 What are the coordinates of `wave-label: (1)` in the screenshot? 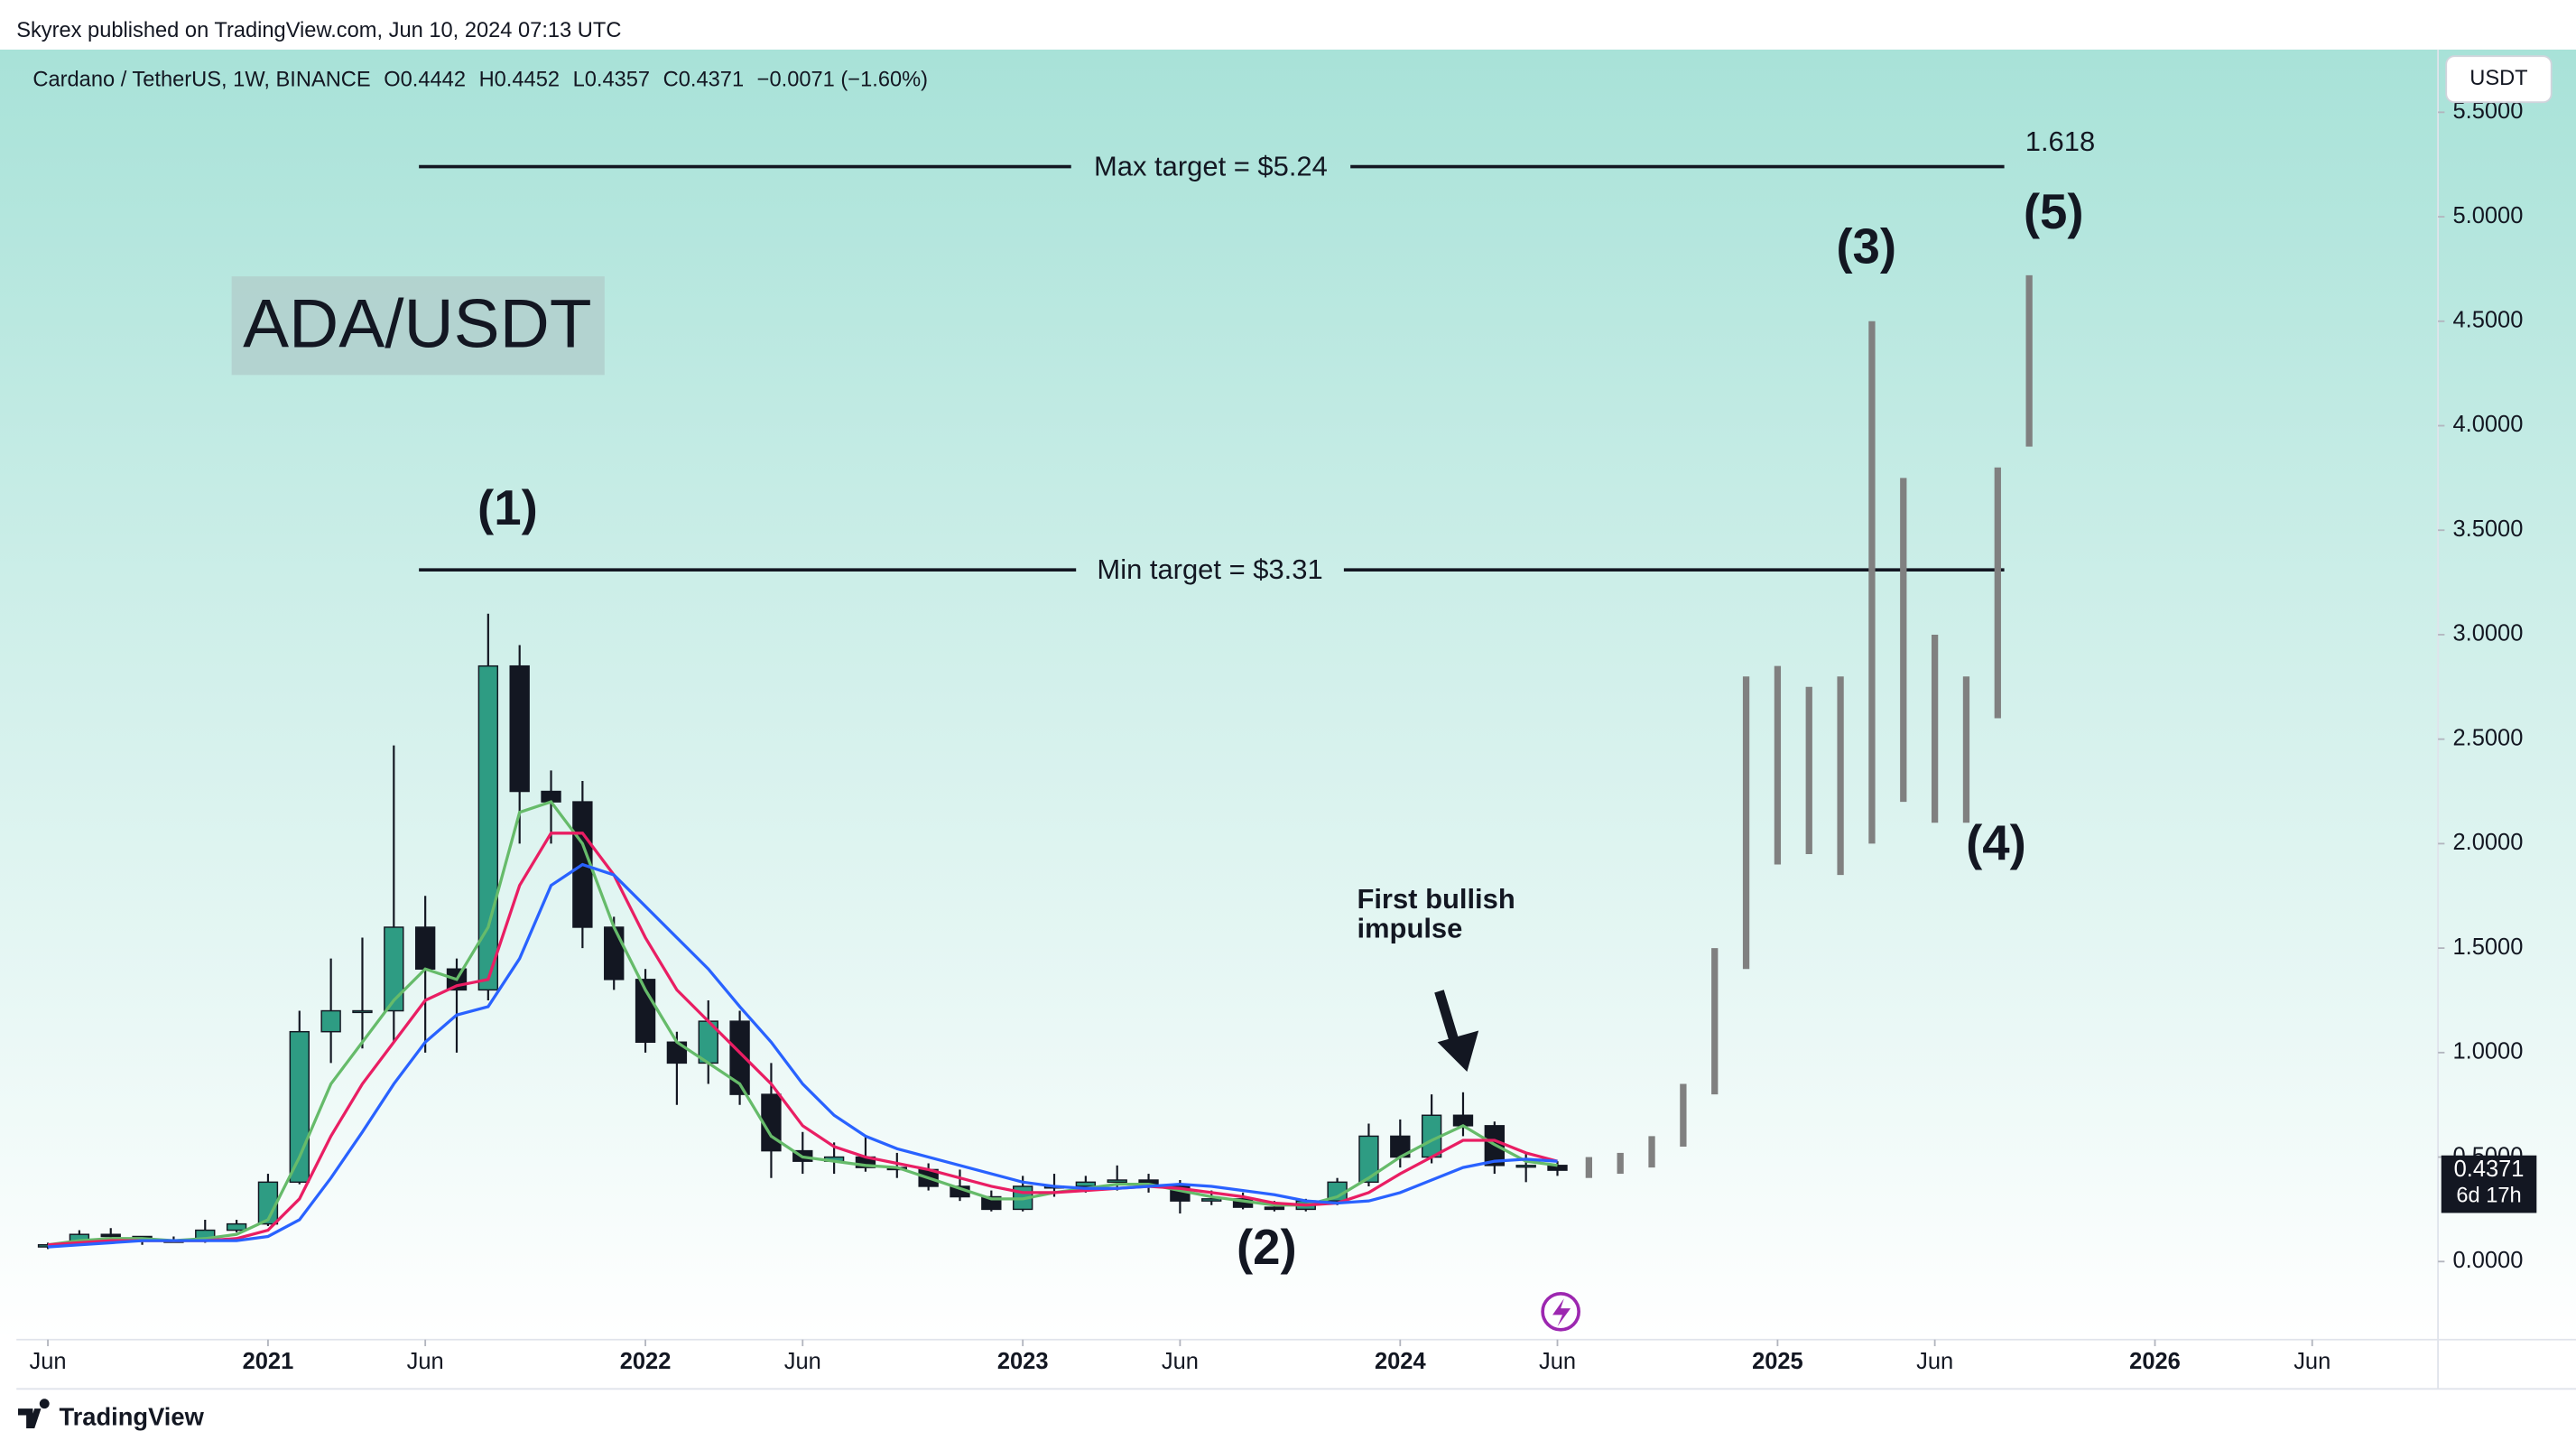 It's located at (508, 507).